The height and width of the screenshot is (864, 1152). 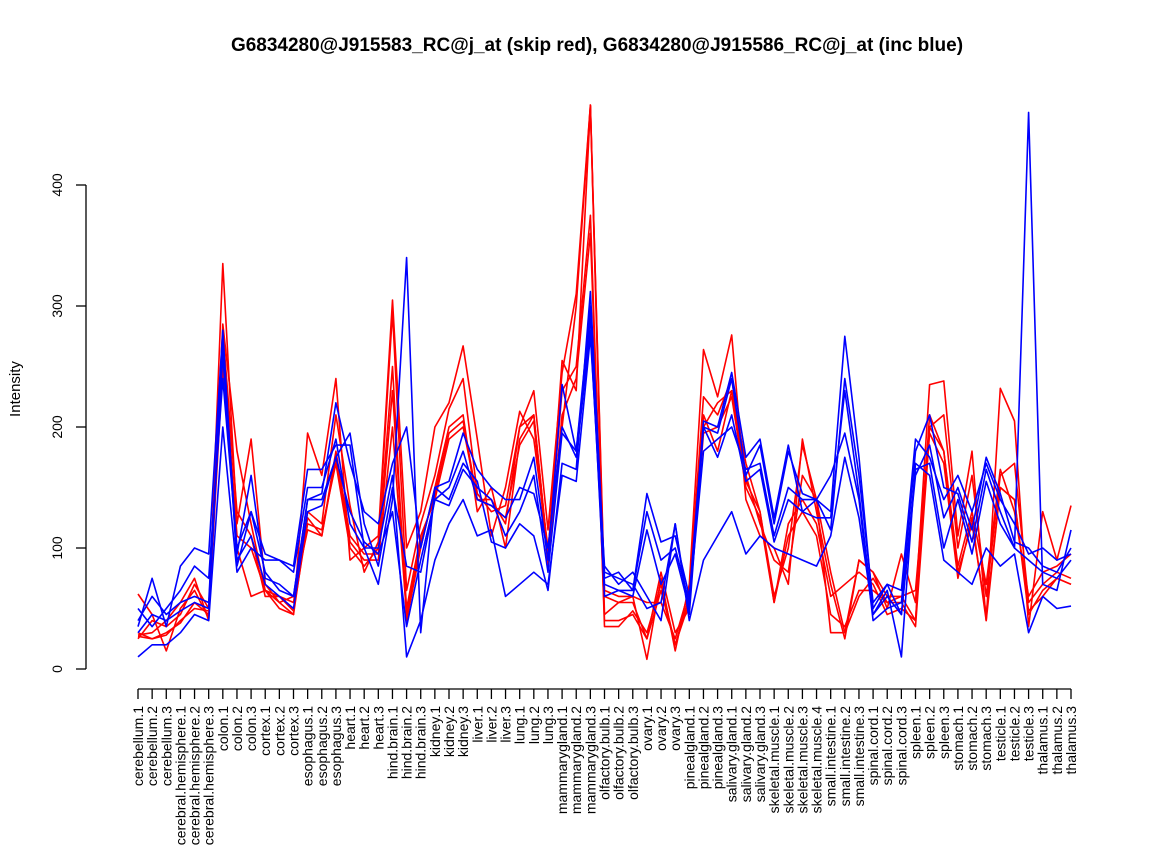 What do you see at coordinates (619, 753) in the screenshot?
I see `x-tick-label: olfactory.bulb.2` at bounding box center [619, 753].